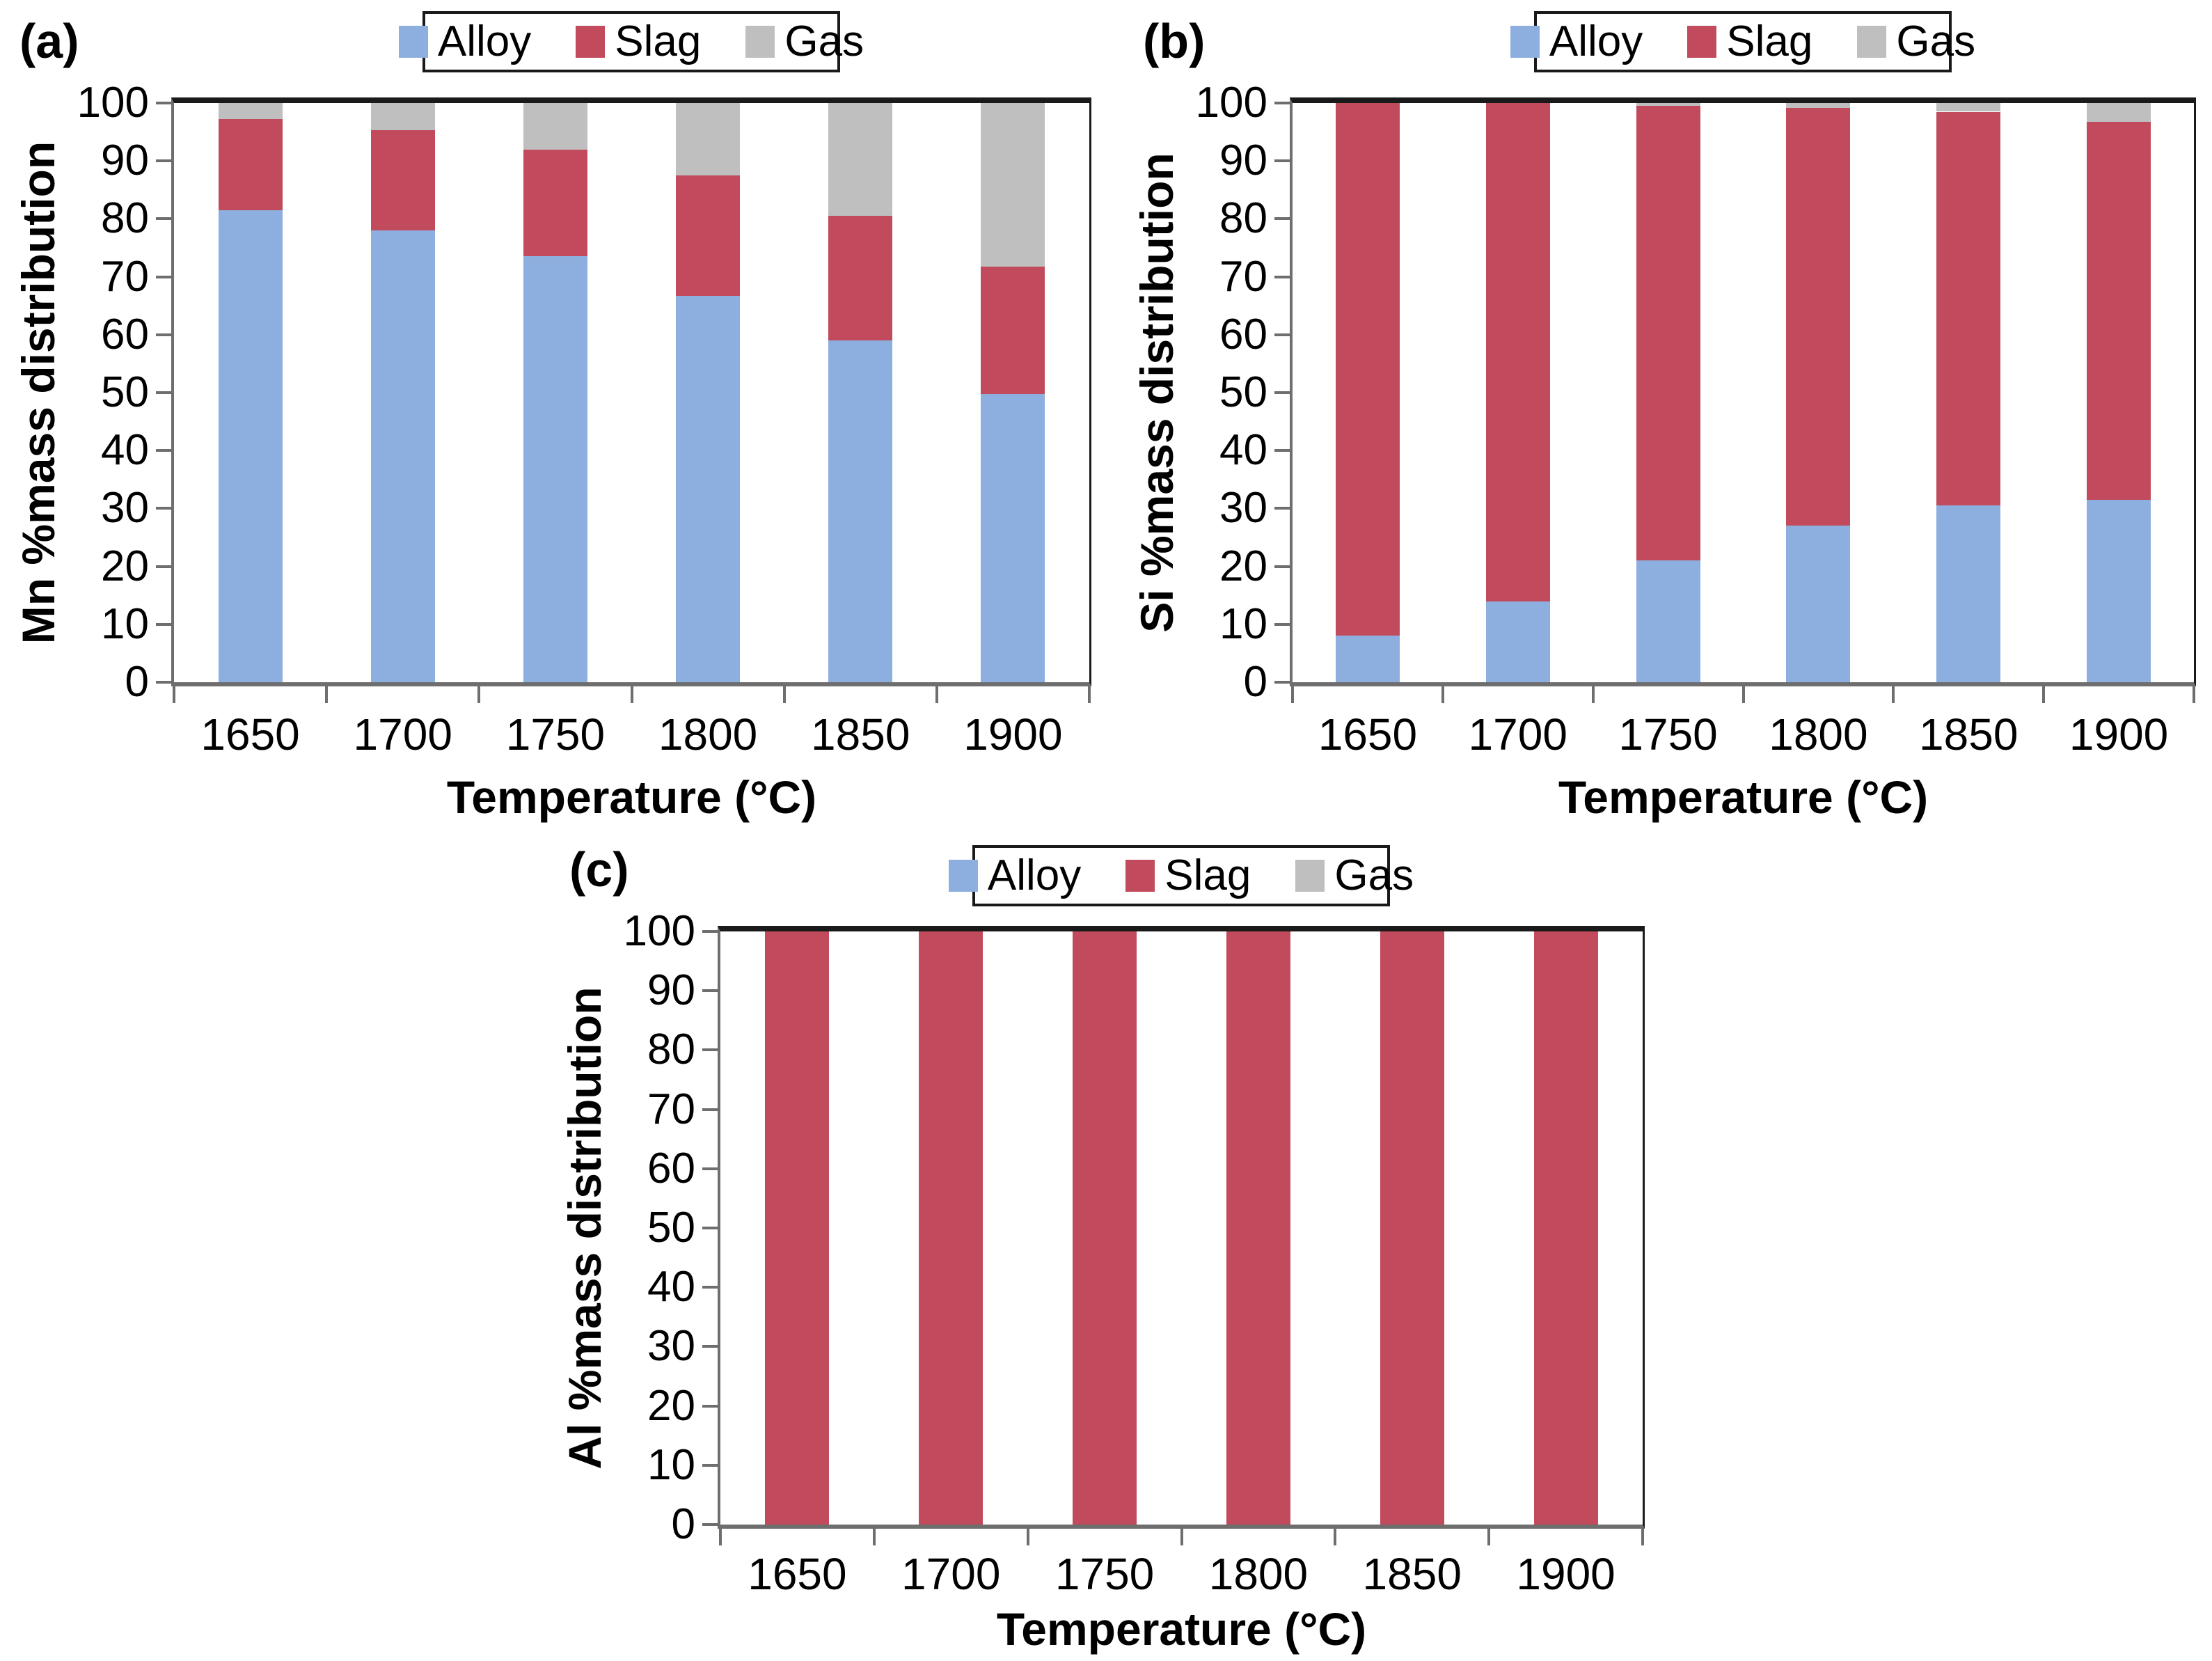 The image size is (2212, 1661). What do you see at coordinates (1969, 734) in the screenshot?
I see `x-tick-label-b-1850: 1850` at bounding box center [1969, 734].